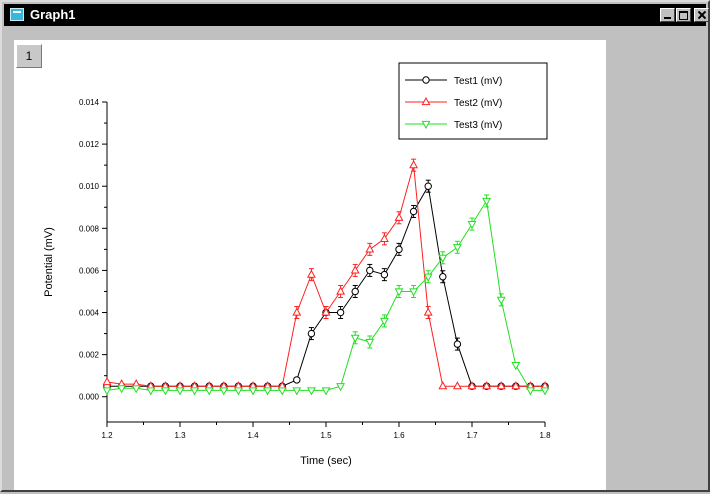  I want to click on close-button, so click(701, 15).